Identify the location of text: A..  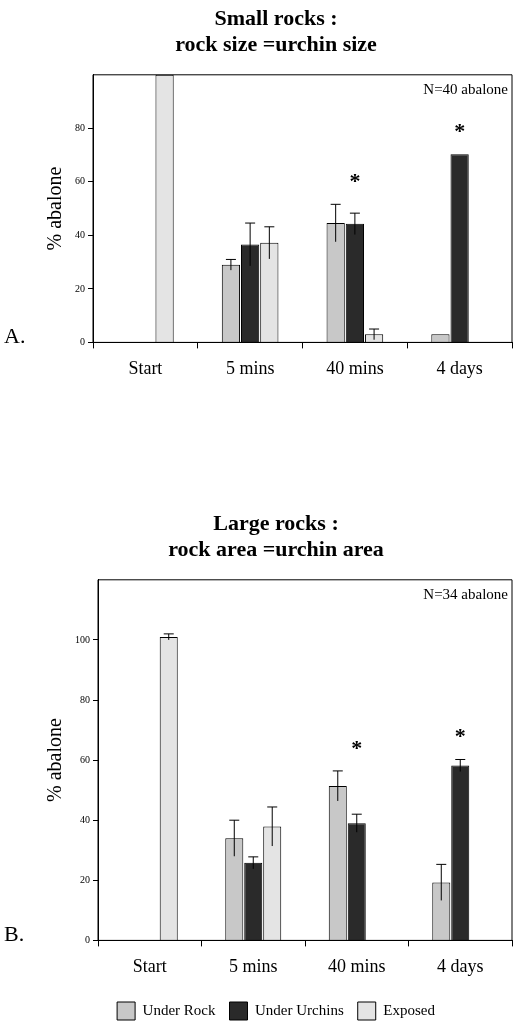
(15, 336).